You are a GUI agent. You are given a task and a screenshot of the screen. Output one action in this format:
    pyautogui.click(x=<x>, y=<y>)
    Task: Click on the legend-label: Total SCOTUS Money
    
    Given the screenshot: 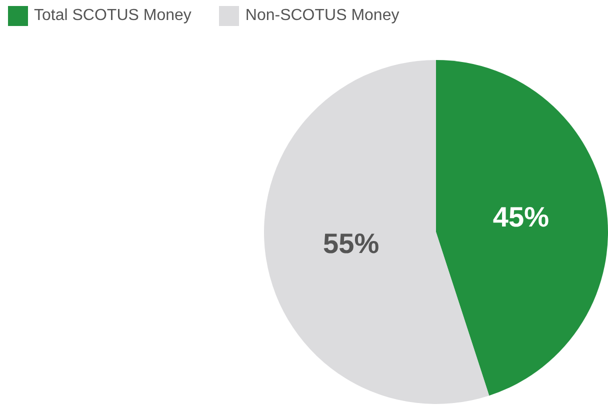 What is the action you would take?
    pyautogui.click(x=113, y=16)
    